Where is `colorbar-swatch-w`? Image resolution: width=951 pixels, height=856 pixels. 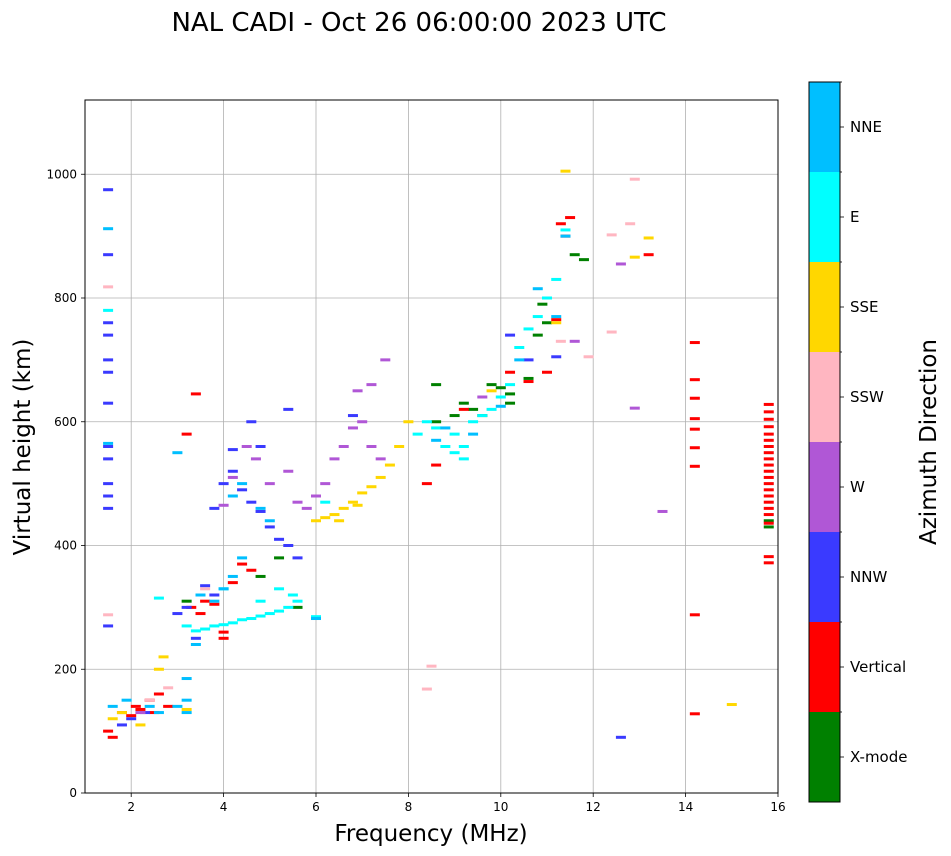
colorbar-swatch-w is located at coordinates (824, 487).